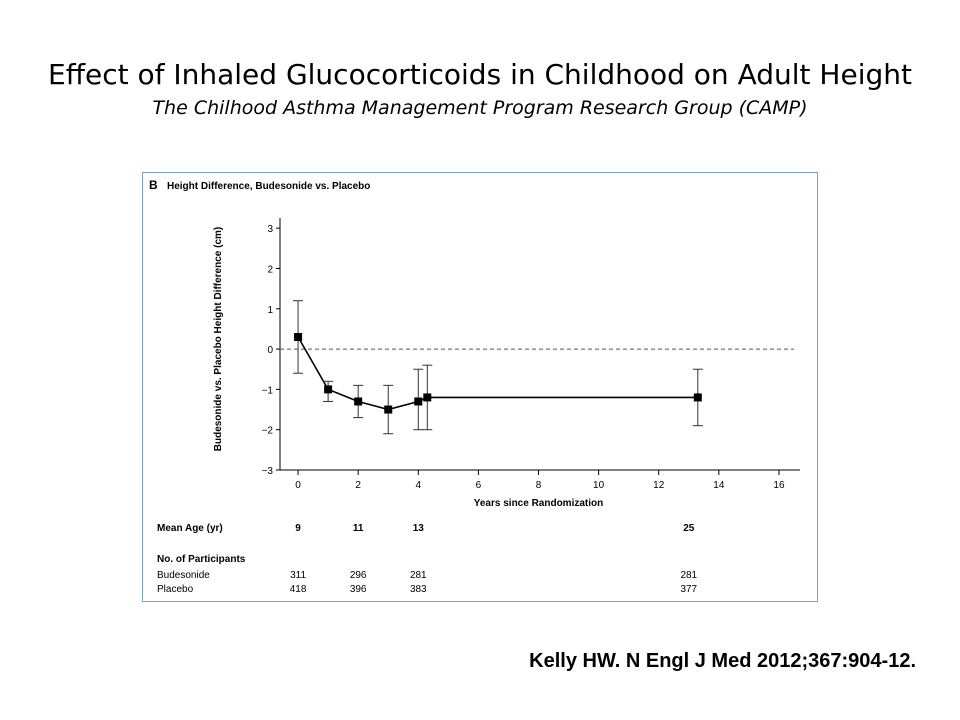 The height and width of the screenshot is (720, 960). Describe the element at coordinates (779, 485) in the screenshot. I see `x-tick-label: 16` at that location.